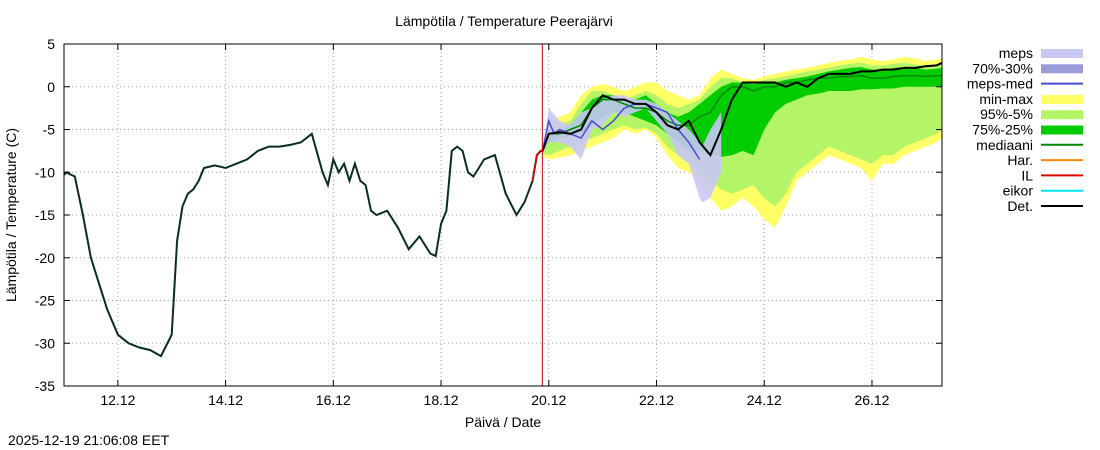 The height and width of the screenshot is (450, 1100). I want to click on y-tick-label: -30, so click(45, 343).